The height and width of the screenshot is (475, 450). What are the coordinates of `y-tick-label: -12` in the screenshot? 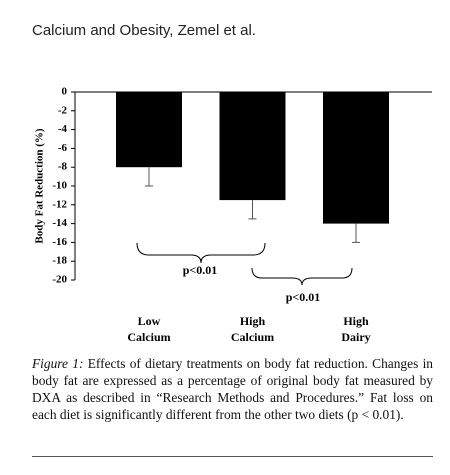 It's located at (59, 204).